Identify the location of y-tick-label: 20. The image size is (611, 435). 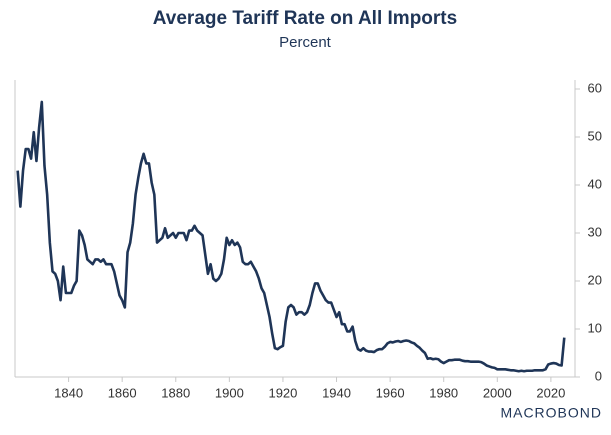
(595, 279).